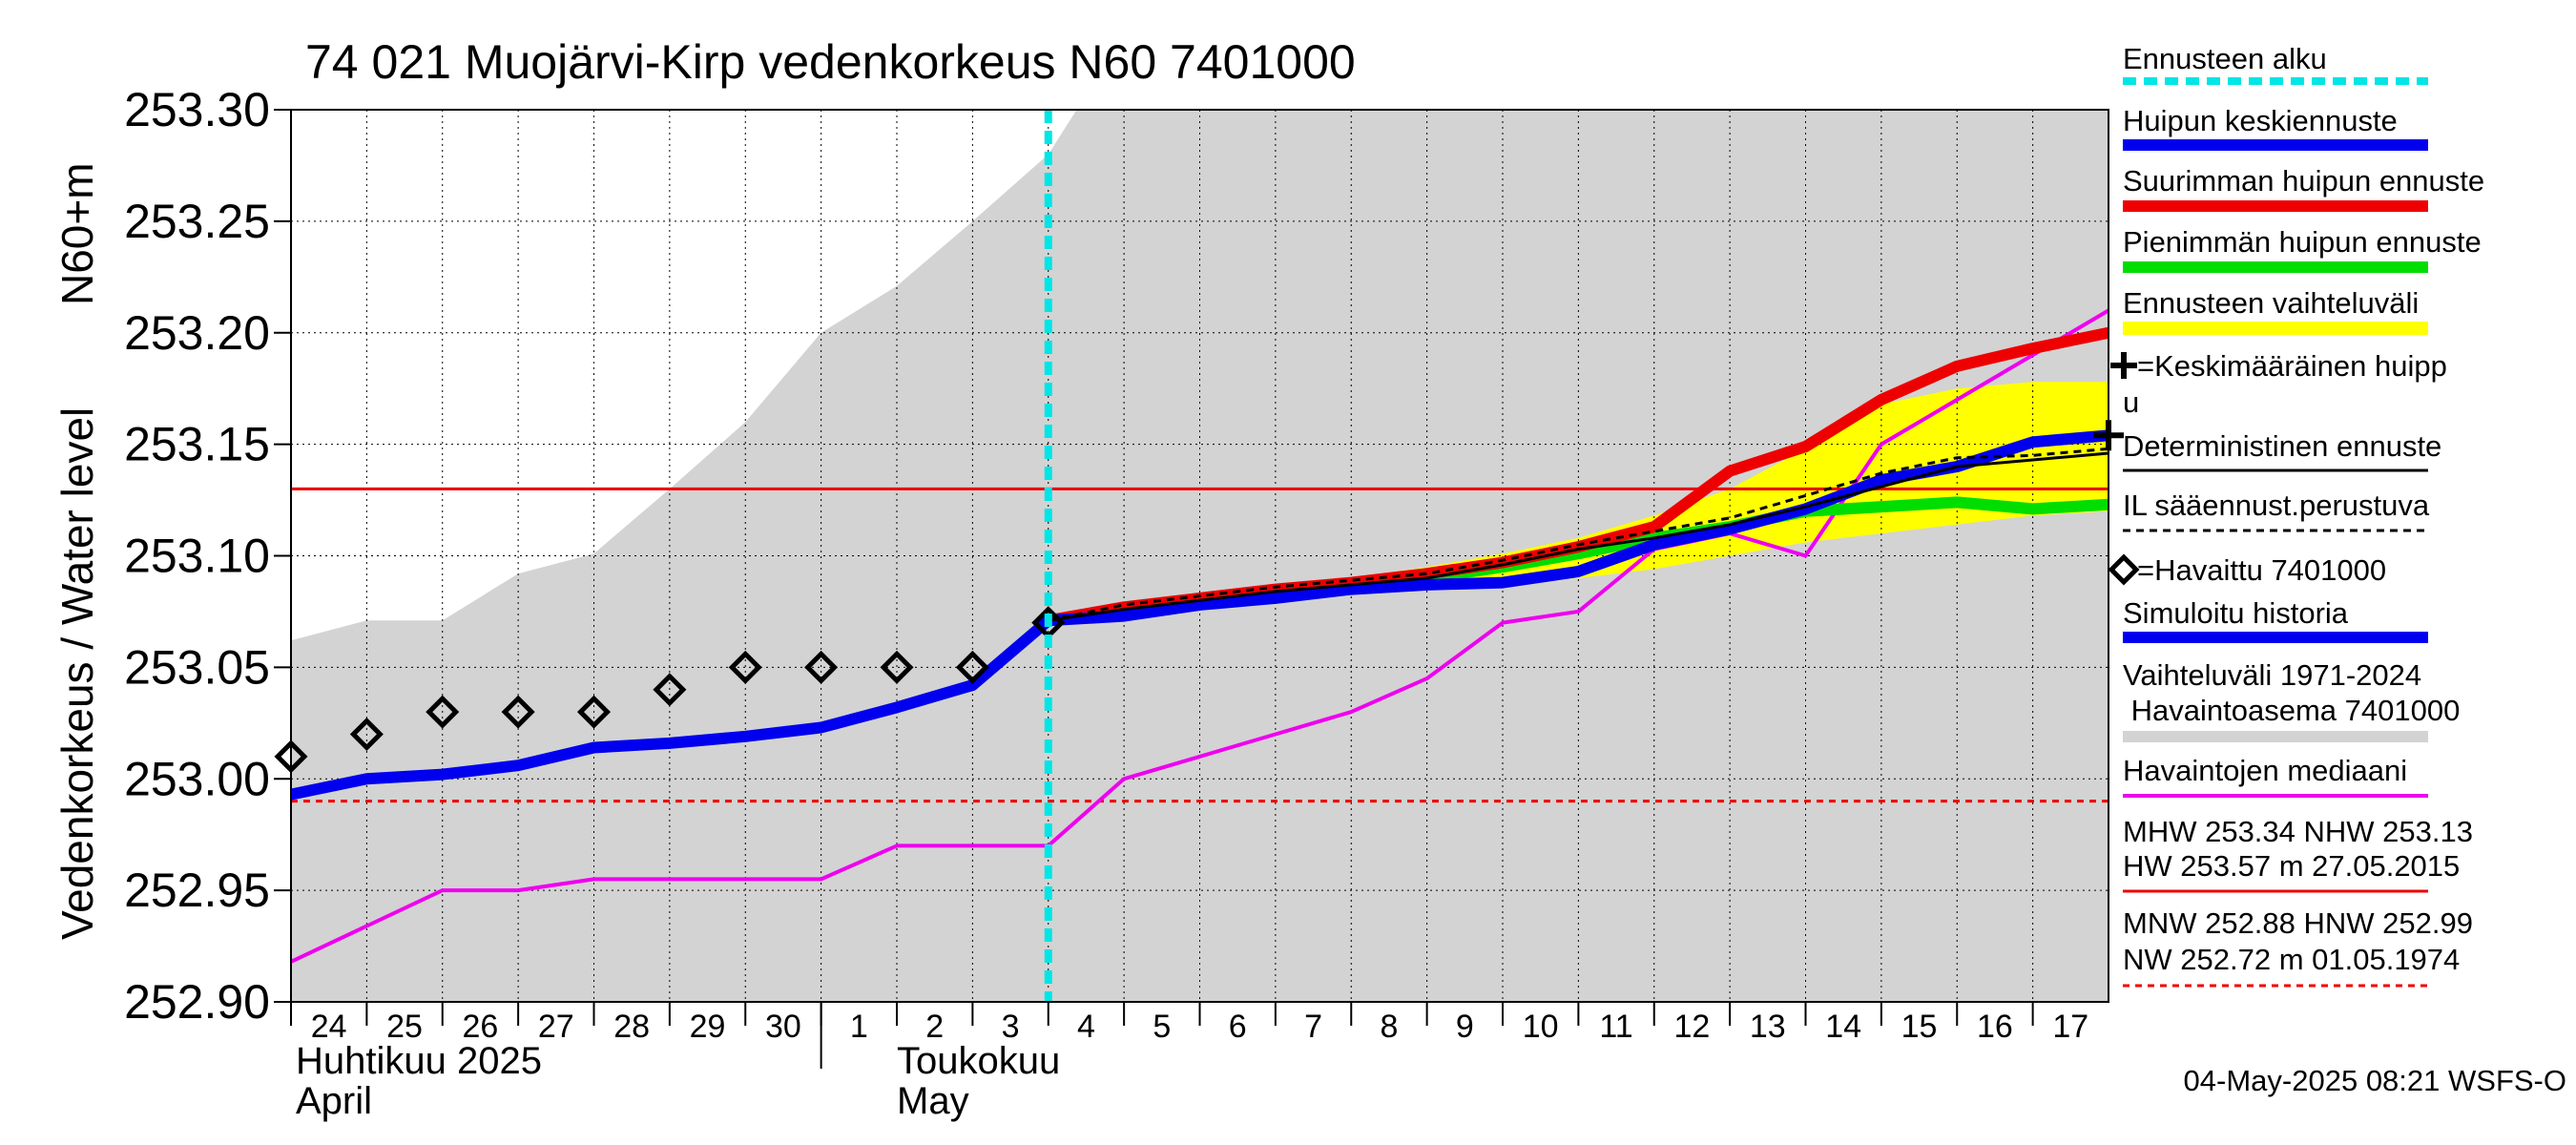 This screenshot has height=1145, width=2576. Describe the element at coordinates (1768, 1027) in the screenshot. I see `x-tick-label: 13` at that location.